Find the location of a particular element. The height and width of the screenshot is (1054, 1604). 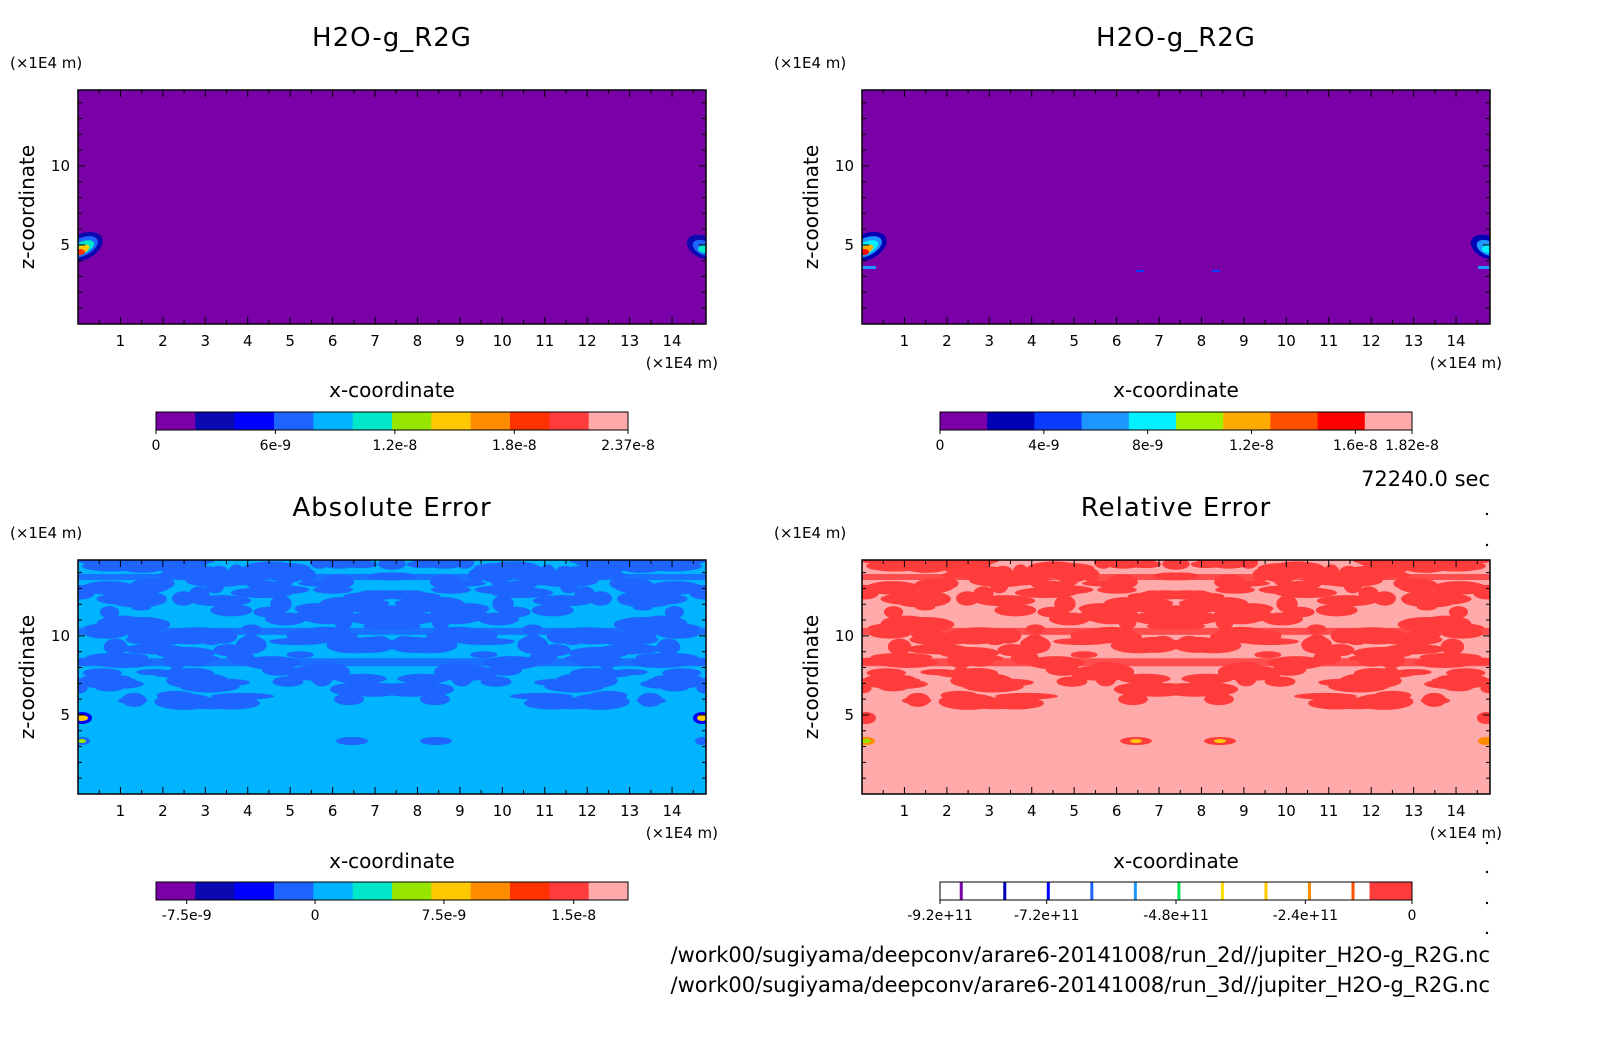

plot-background is located at coordinates (1176, 207).